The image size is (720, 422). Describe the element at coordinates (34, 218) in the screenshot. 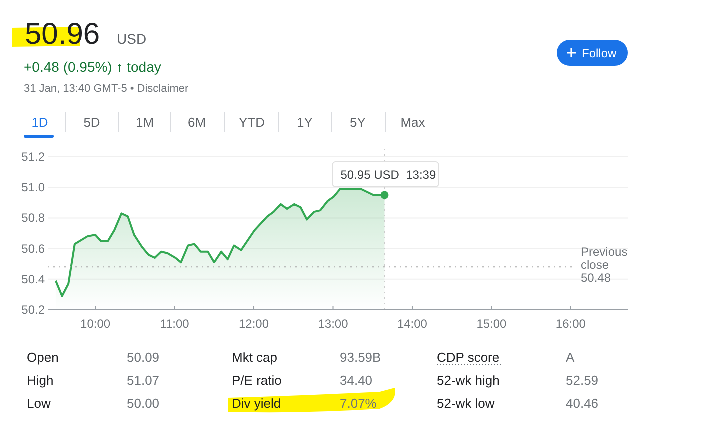

I see `y-tick-label: 50.8` at that location.